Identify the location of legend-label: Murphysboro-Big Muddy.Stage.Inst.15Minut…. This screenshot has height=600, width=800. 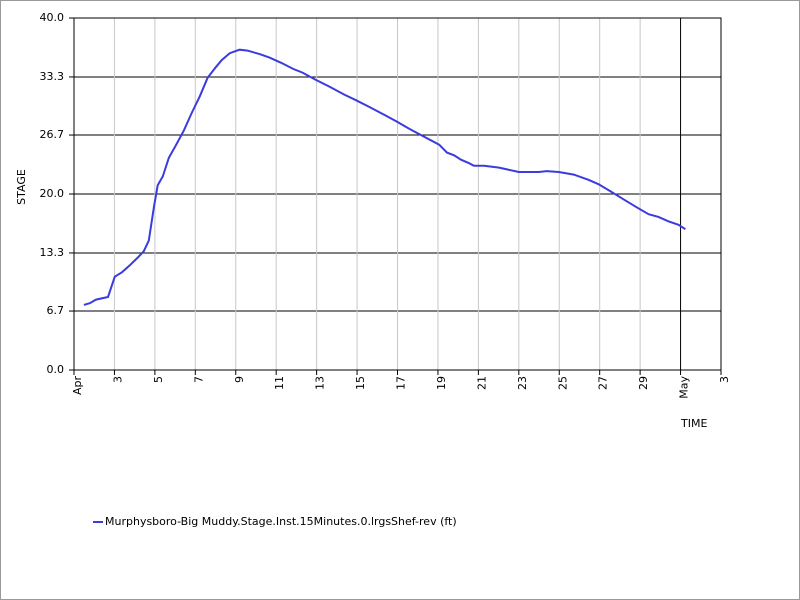
(281, 521).